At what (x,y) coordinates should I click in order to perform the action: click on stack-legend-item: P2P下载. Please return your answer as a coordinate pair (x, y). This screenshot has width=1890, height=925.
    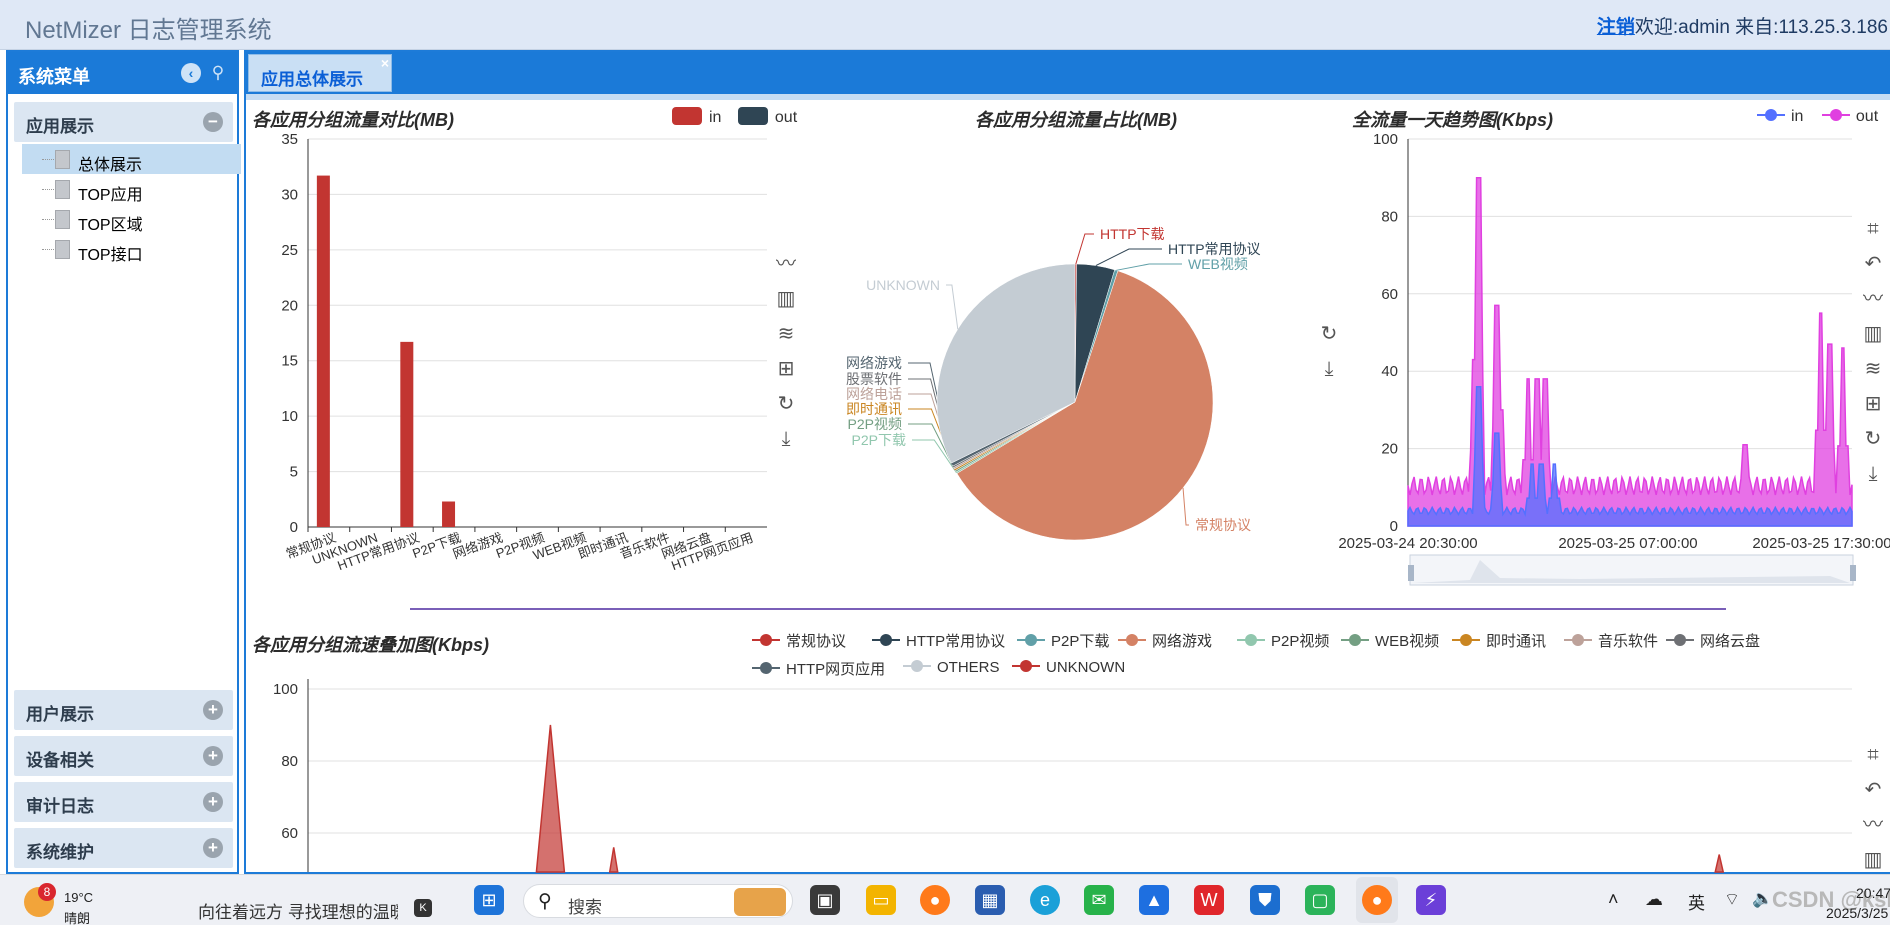
    Looking at the image, I should click on (1063, 640).